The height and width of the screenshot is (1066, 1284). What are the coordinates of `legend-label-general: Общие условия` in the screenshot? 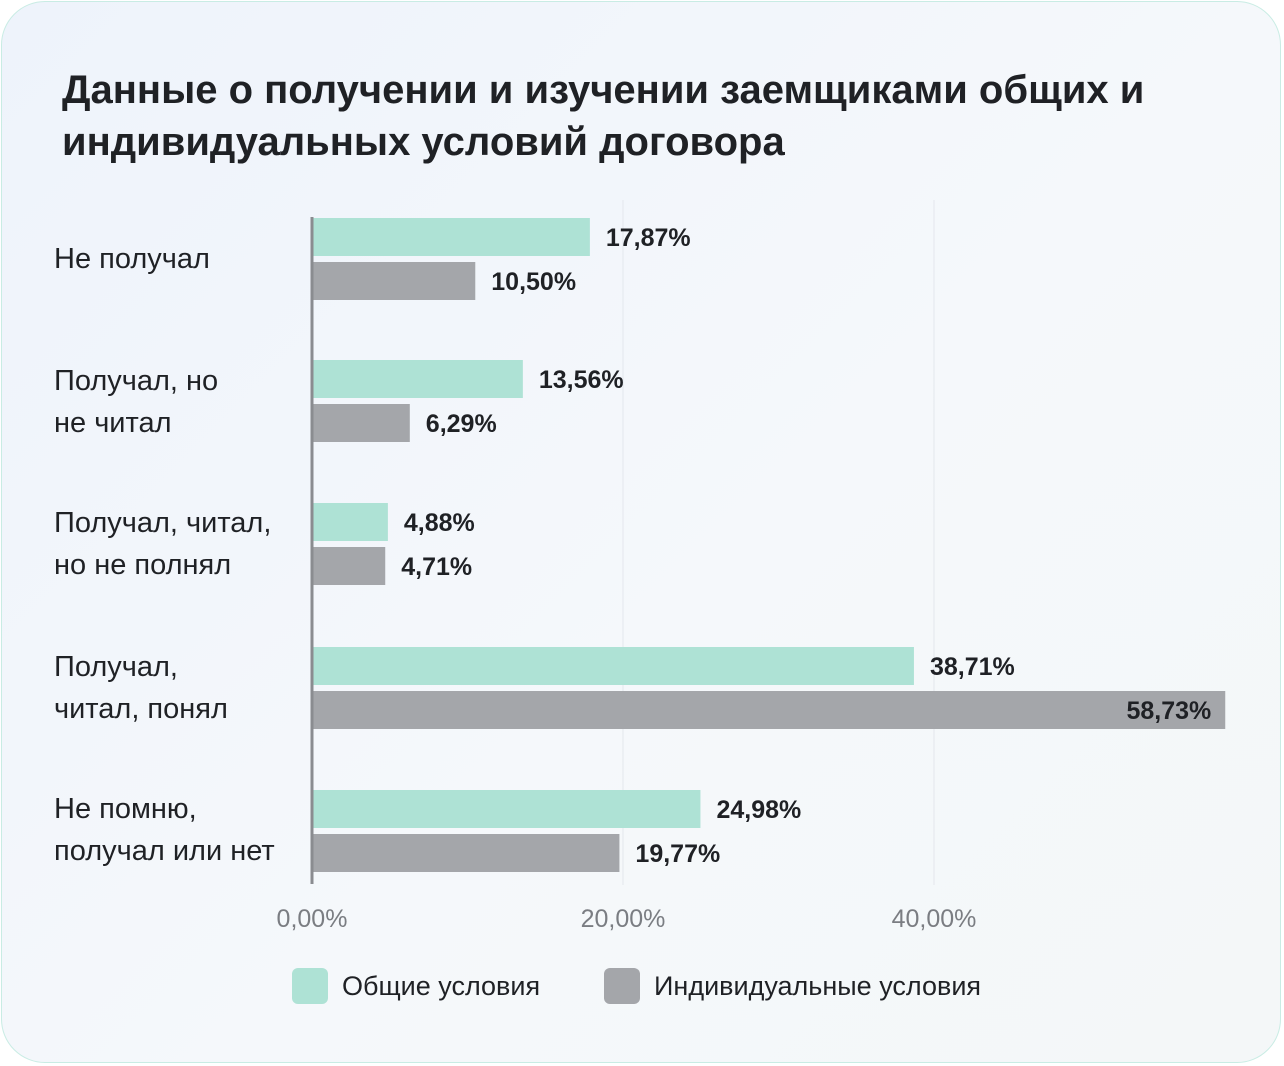 It's located at (441, 985).